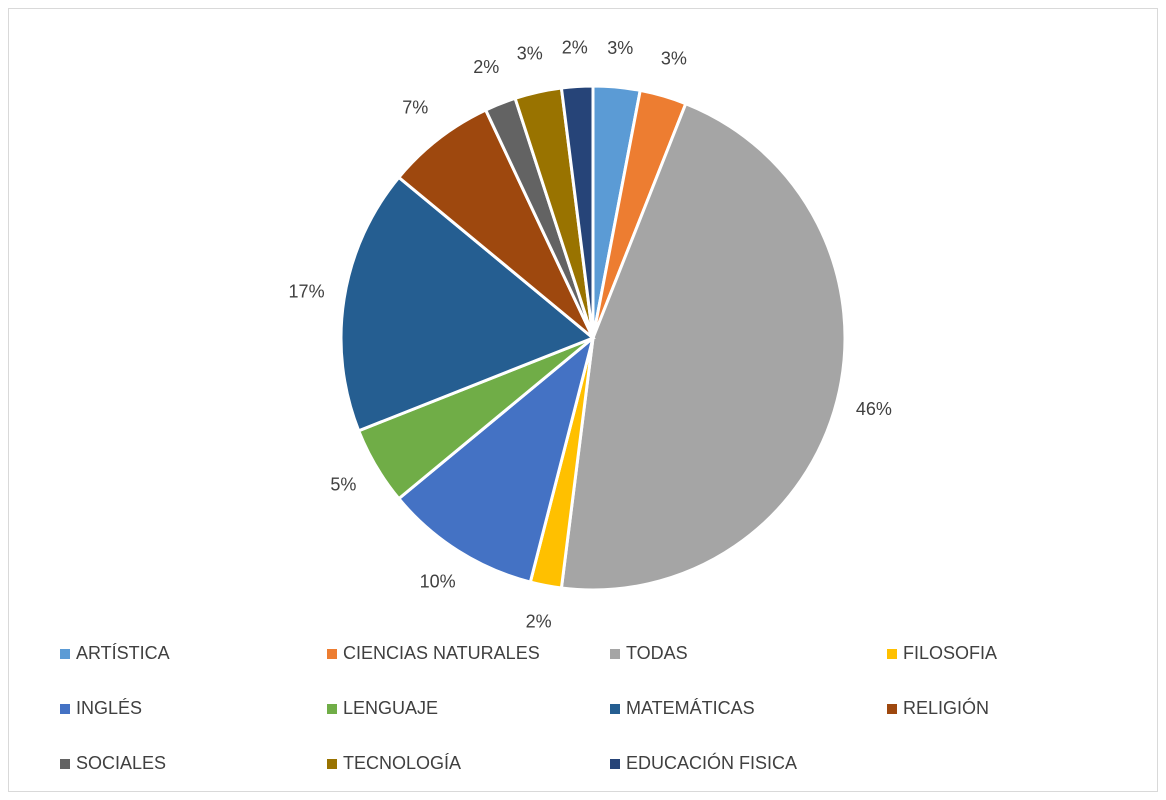 Image resolution: width=1166 pixels, height=800 pixels. Describe the element at coordinates (711, 762) in the screenshot. I see `legend-label: EDUCACIÓN FISICA` at that location.